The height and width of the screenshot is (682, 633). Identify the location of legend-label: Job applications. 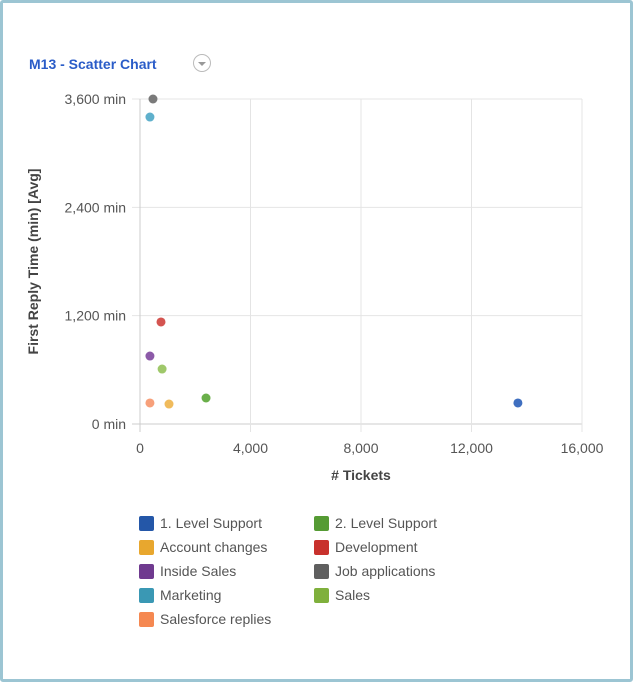
(385, 571).